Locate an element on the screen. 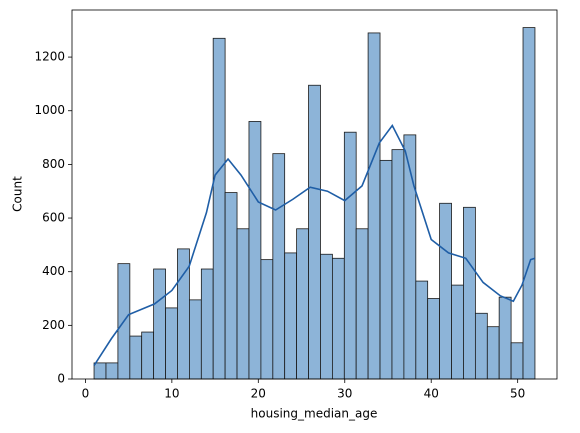  y-tick-label: 800 is located at coordinates (53, 164).